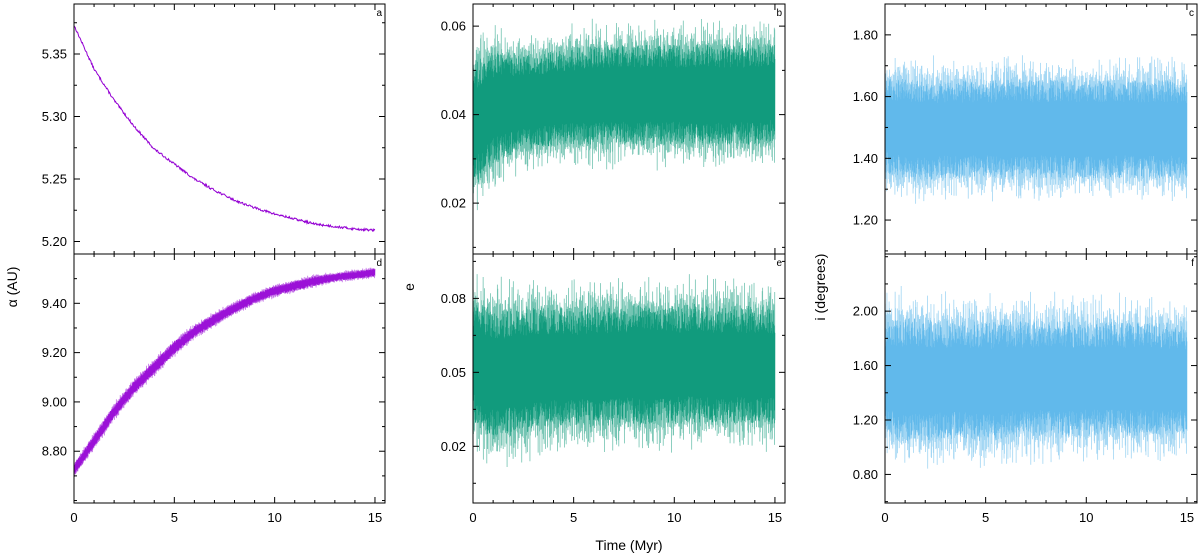 Image resolution: width=1200 pixels, height=553 pixels. I want to click on series-core-c, so click(1036, 129).